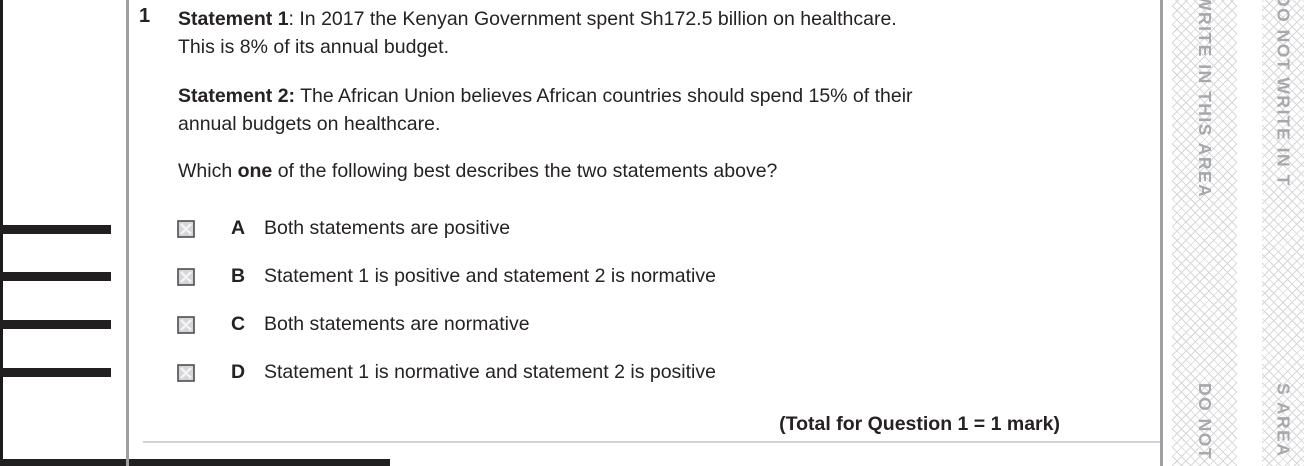  Describe the element at coordinates (238, 228) in the screenshot. I see `option-letter: A` at that location.